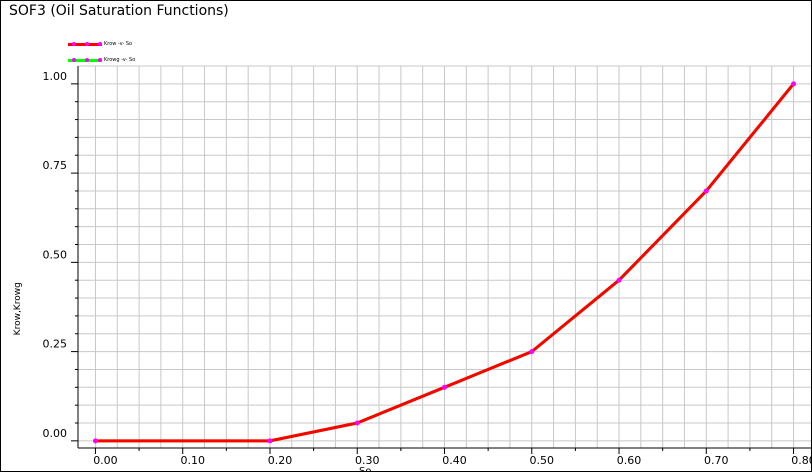  Describe the element at coordinates (367, 460) in the screenshot. I see `x-tick-label: 0.30` at that location.